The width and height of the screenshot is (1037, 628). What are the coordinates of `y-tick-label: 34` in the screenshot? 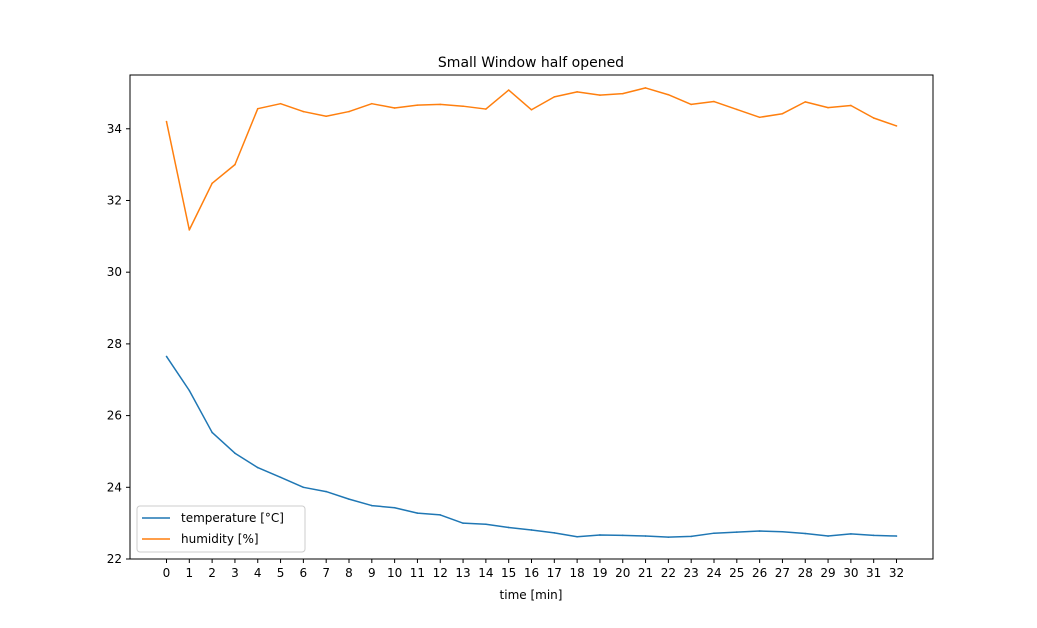 It's located at (114, 129).